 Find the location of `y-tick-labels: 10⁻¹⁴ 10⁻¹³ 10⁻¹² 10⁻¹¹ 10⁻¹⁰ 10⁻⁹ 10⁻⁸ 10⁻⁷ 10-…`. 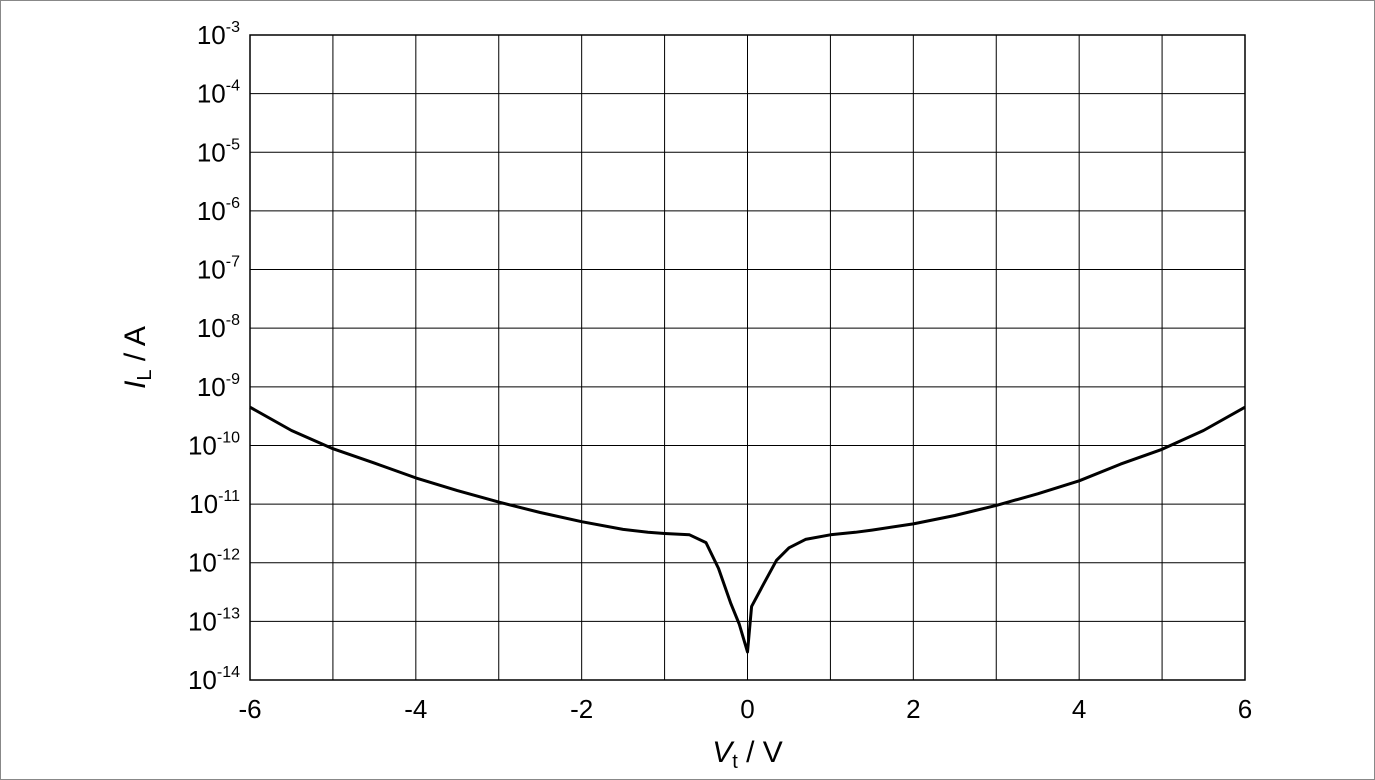

y-tick-labels: 10⁻¹⁴ 10⁻¹³ 10⁻¹² 10⁻¹¹ 10⁻¹⁰ 10⁻⁹ 10⁻⁸ 10⁻⁷ 10-… is located at coordinates (214, 357).